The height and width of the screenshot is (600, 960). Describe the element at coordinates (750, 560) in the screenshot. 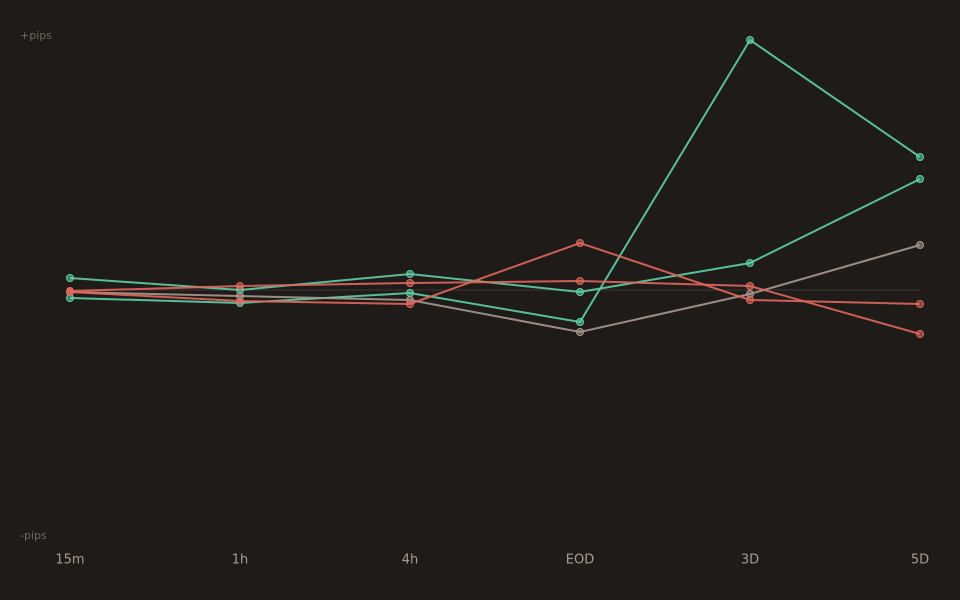

I see `x-tick-label: 3D` at that location.